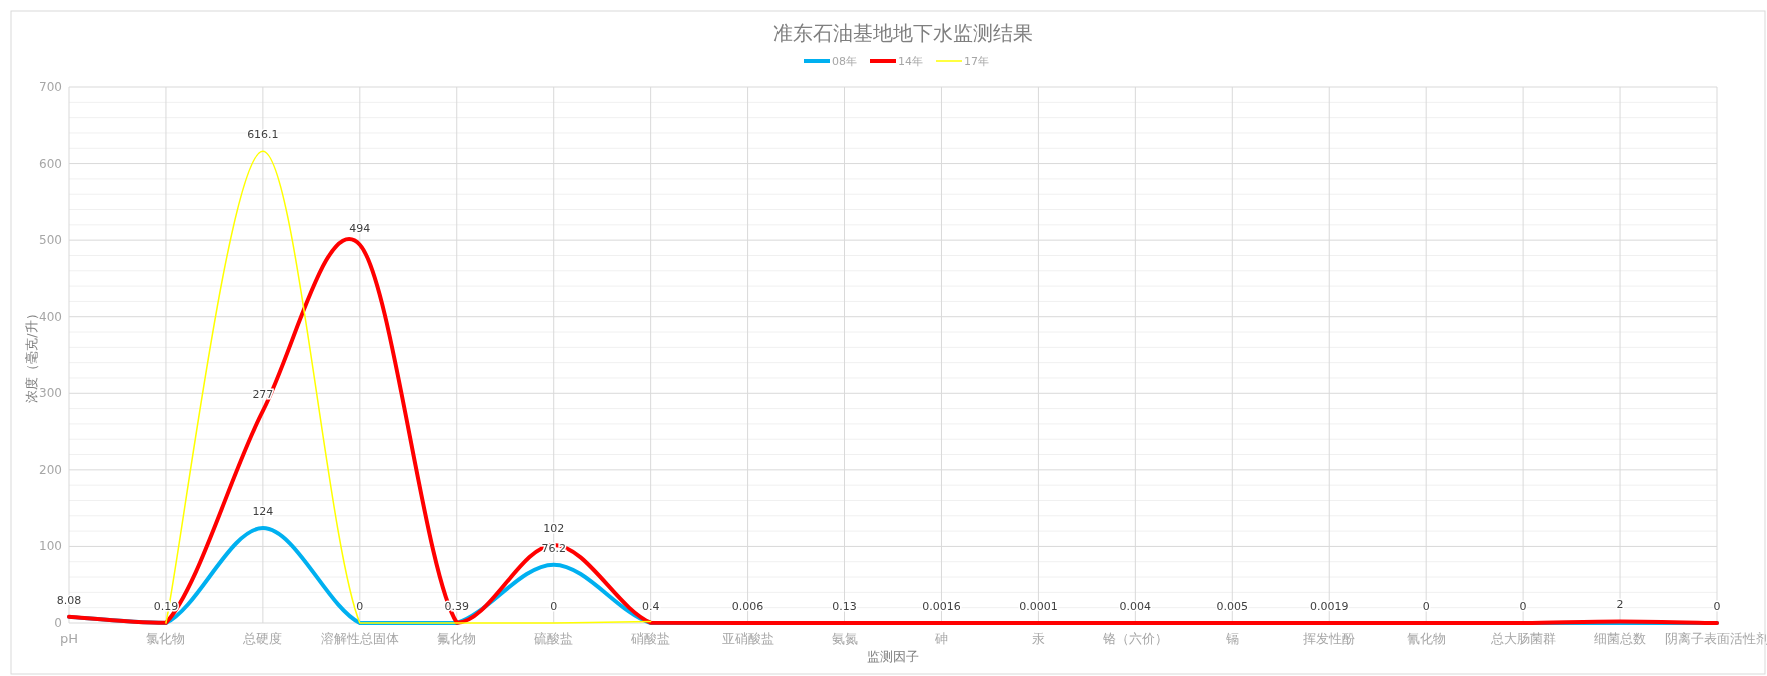  What do you see at coordinates (650, 638) in the screenshot?
I see `x-tick-label: 硝酸盐` at bounding box center [650, 638].